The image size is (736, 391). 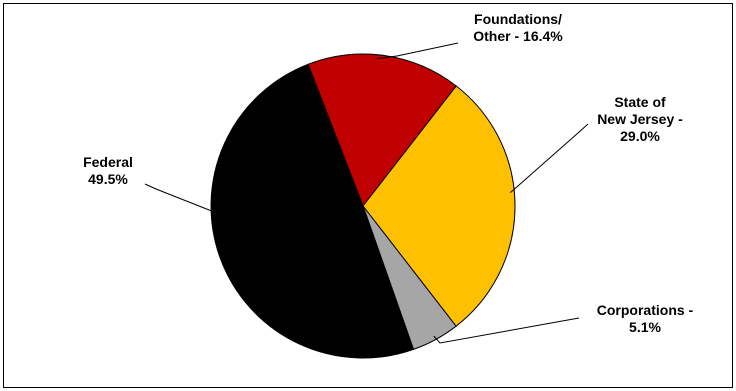 I want to click on slice-label: Corporations -5.1%, so click(x=645, y=318).